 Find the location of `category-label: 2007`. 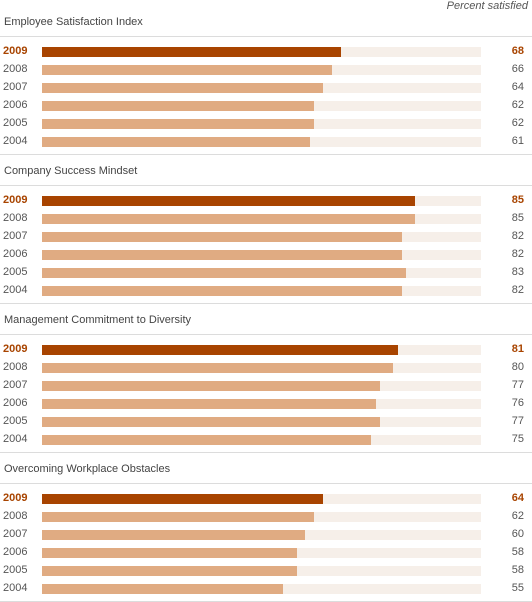

category-label: 2007 is located at coordinates (15, 385).